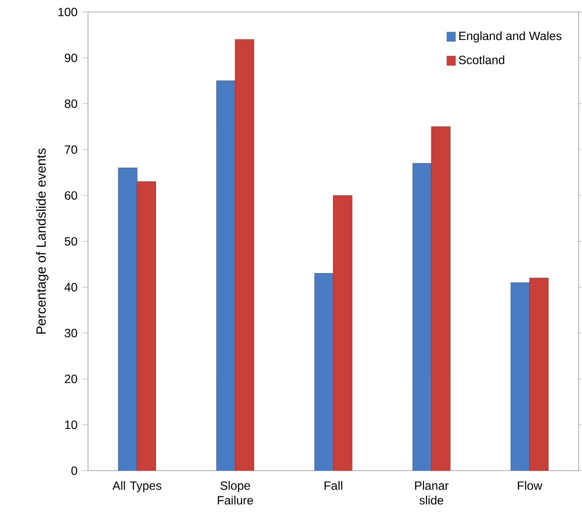  I want to click on y-axis-title: Percentage of Landslide events, so click(42, 241).